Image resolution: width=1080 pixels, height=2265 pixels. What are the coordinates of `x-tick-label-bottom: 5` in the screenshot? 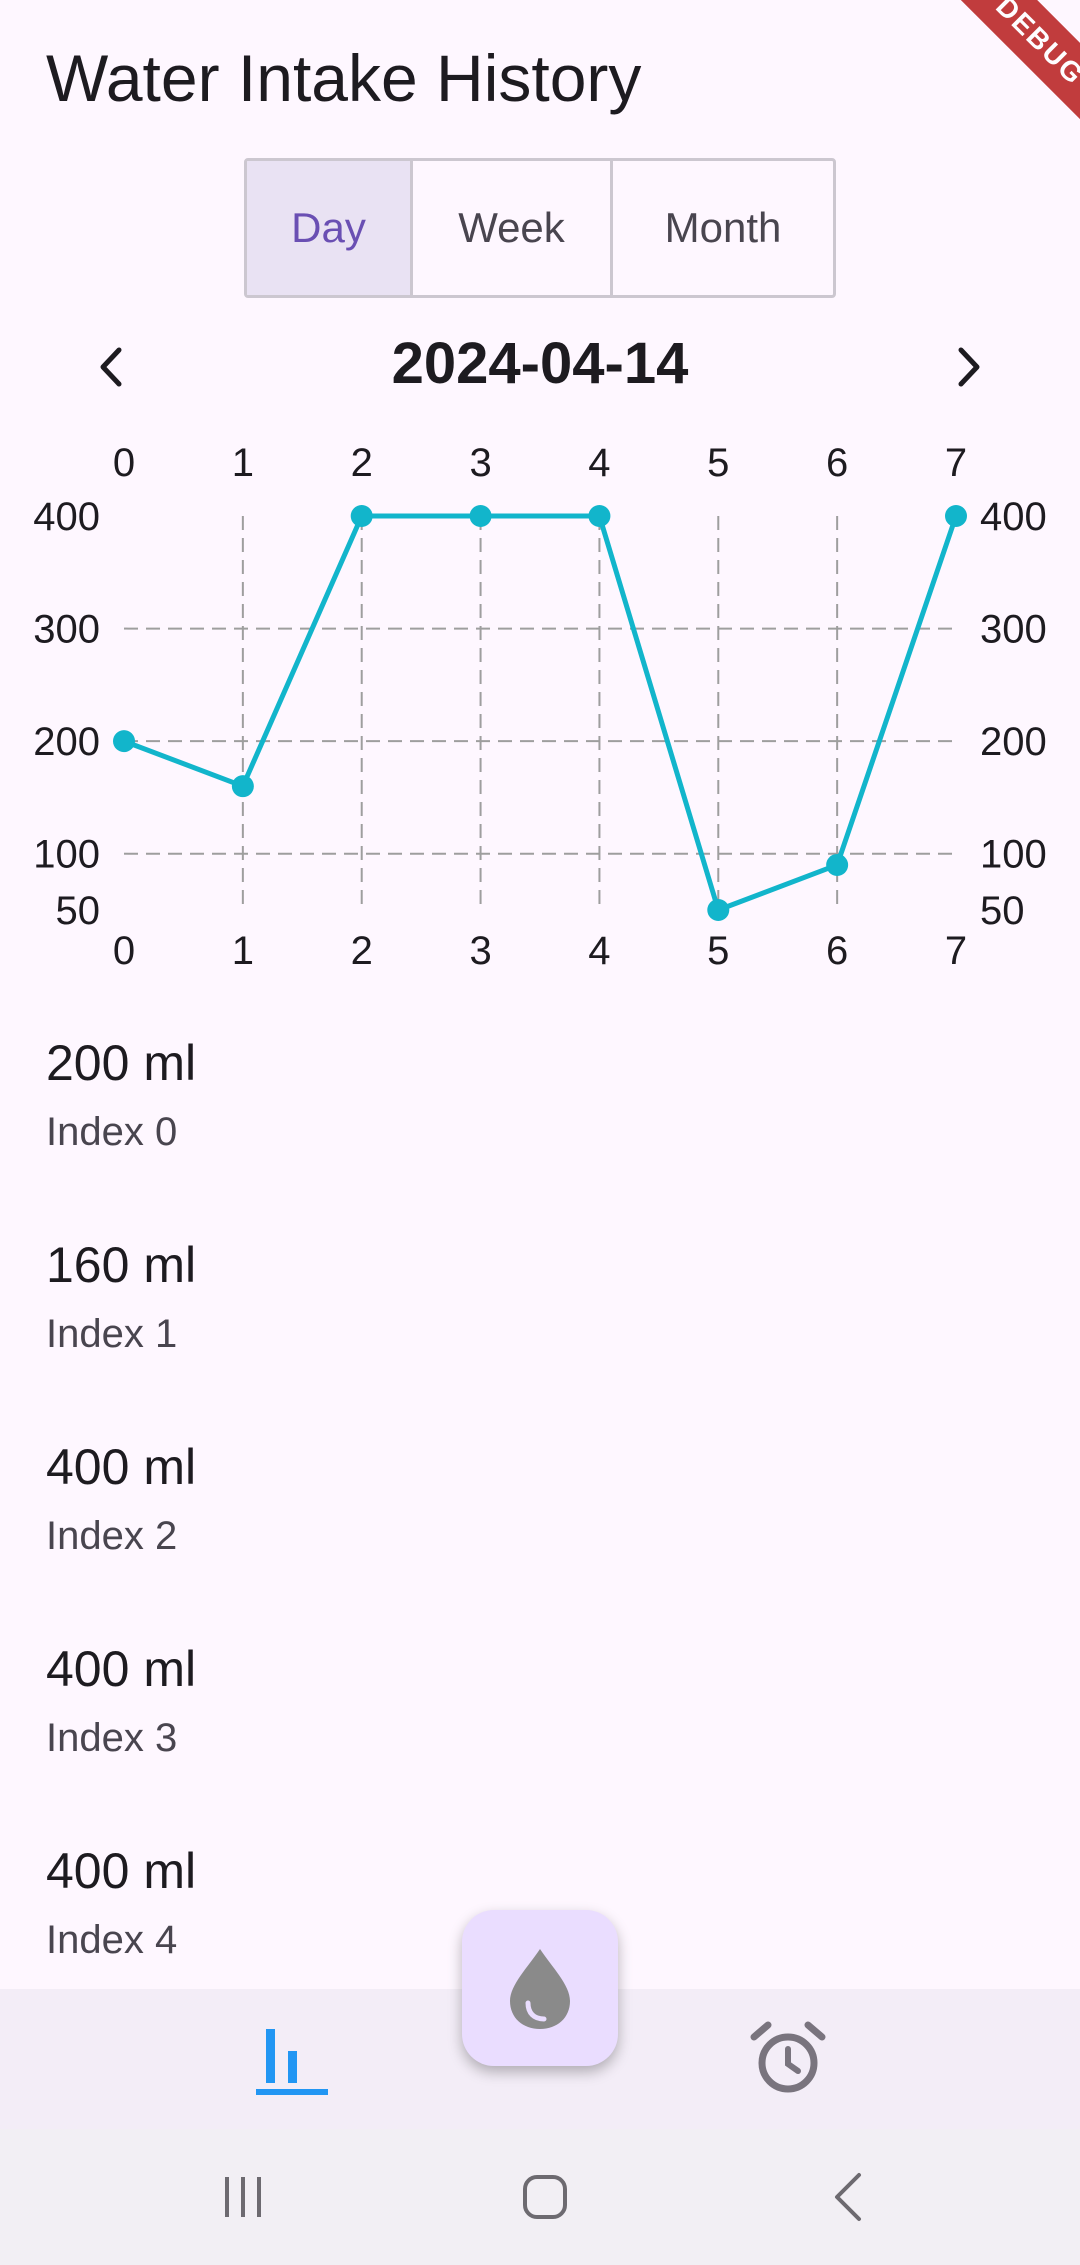 It's located at (718, 951).